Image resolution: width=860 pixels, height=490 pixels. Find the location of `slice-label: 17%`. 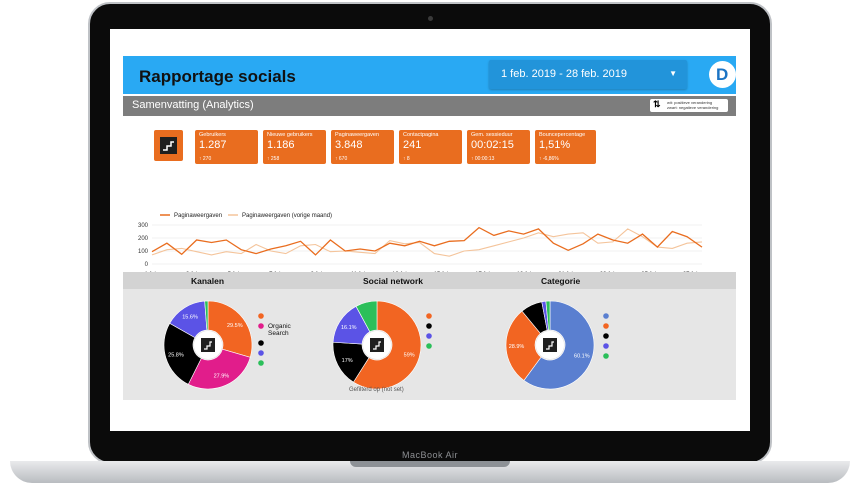

slice-label: 17% is located at coordinates (347, 361).